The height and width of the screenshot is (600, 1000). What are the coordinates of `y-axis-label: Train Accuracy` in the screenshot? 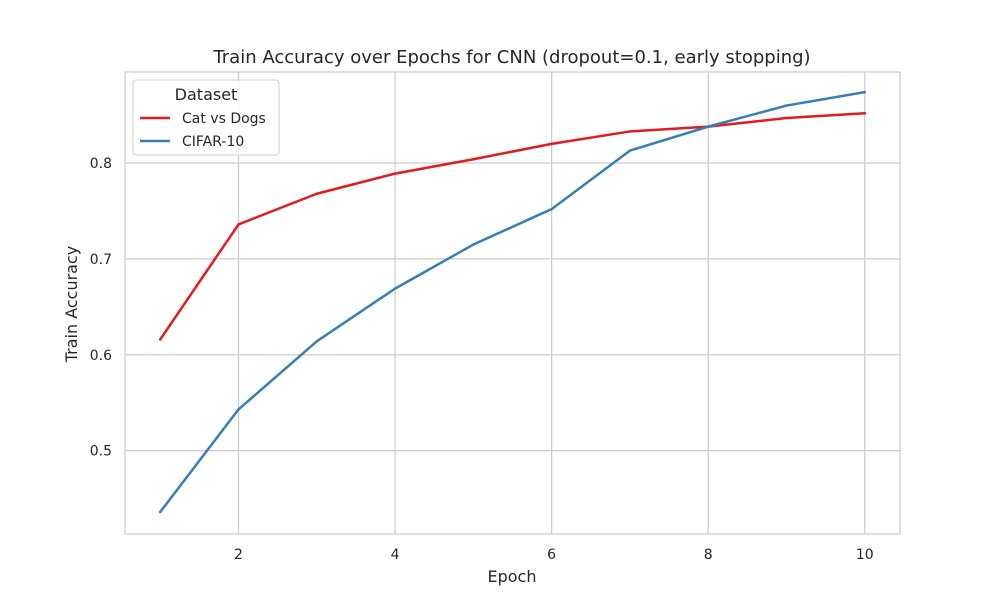 It's located at (71, 305).